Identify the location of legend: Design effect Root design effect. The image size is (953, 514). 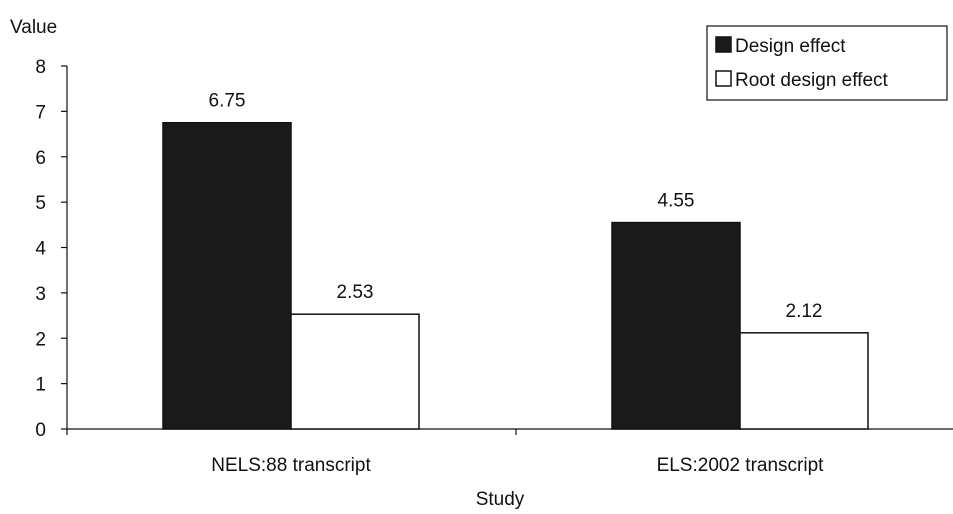
(827, 63).